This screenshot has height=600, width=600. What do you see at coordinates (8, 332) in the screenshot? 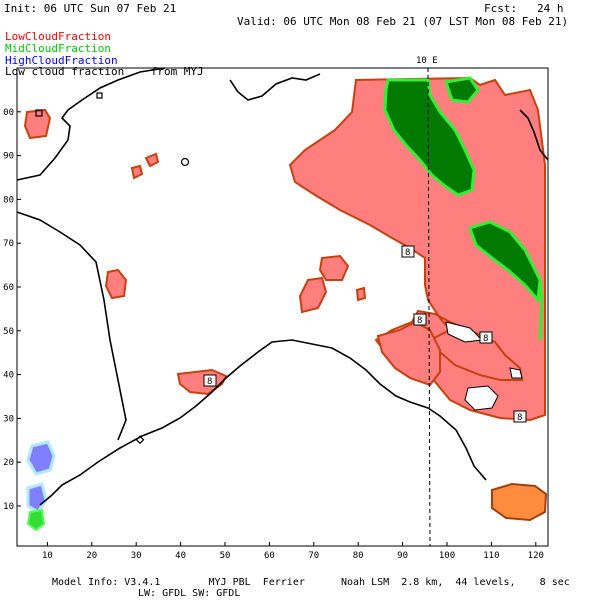
I see `y-tick-label-50: 50` at bounding box center [8, 332].